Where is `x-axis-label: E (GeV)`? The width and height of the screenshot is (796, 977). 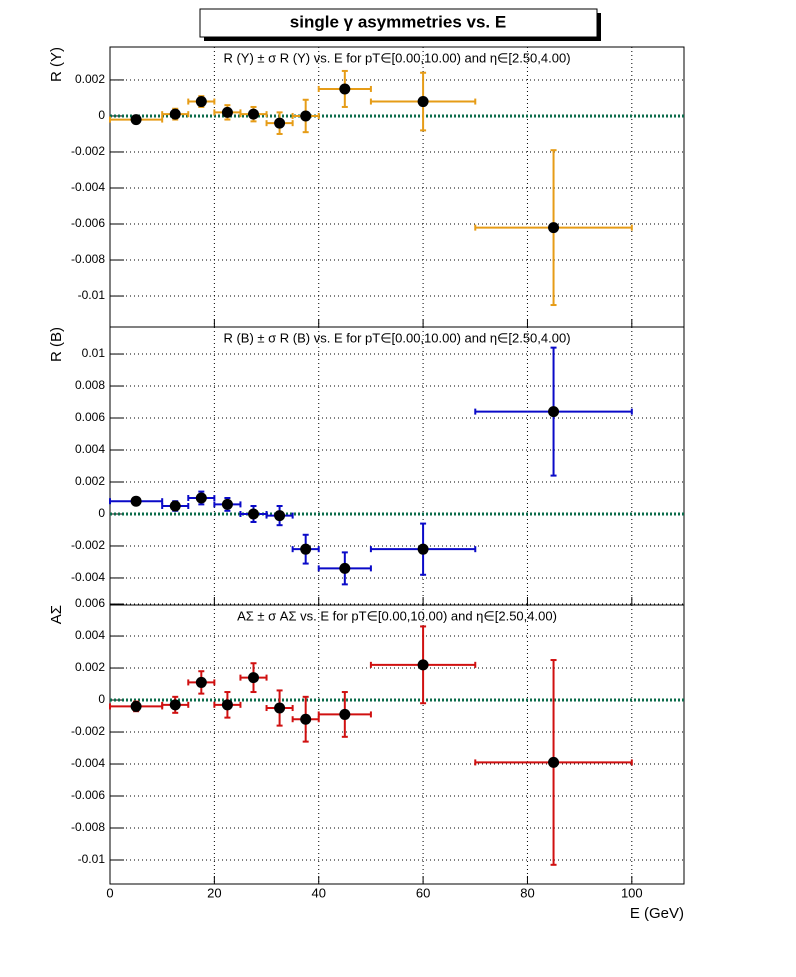 x-axis-label: E (GeV) is located at coordinates (657, 913).